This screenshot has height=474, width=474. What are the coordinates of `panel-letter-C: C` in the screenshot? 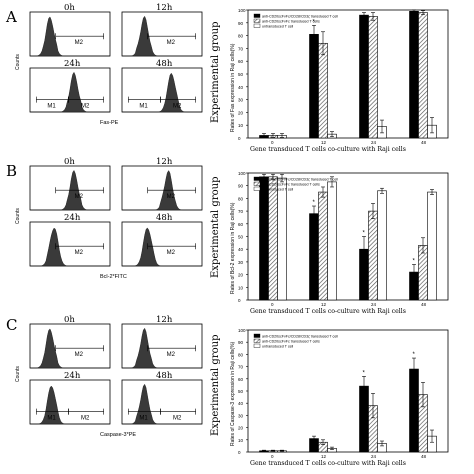 It's located at (11, 325).